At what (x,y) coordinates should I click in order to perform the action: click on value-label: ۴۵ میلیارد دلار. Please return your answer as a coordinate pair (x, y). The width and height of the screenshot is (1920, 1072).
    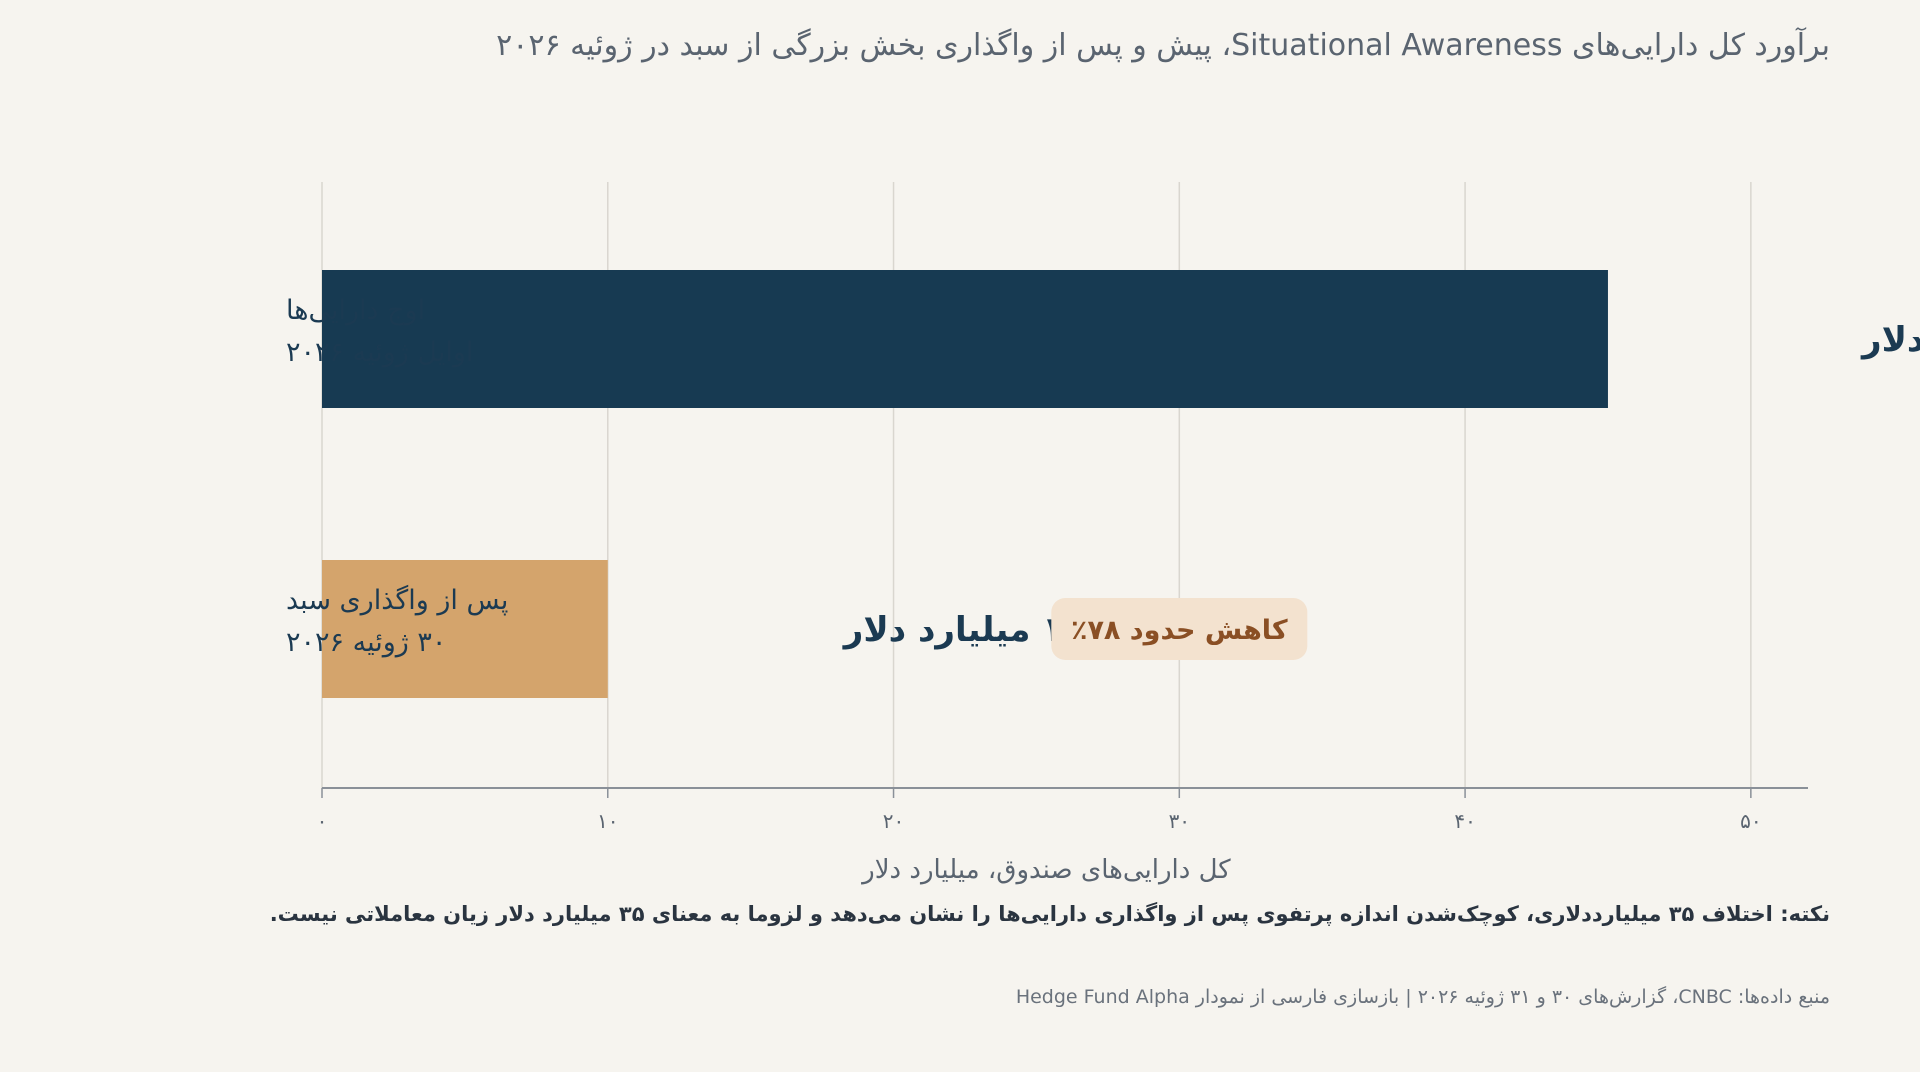
    Looking at the image, I should click on (1890, 340).